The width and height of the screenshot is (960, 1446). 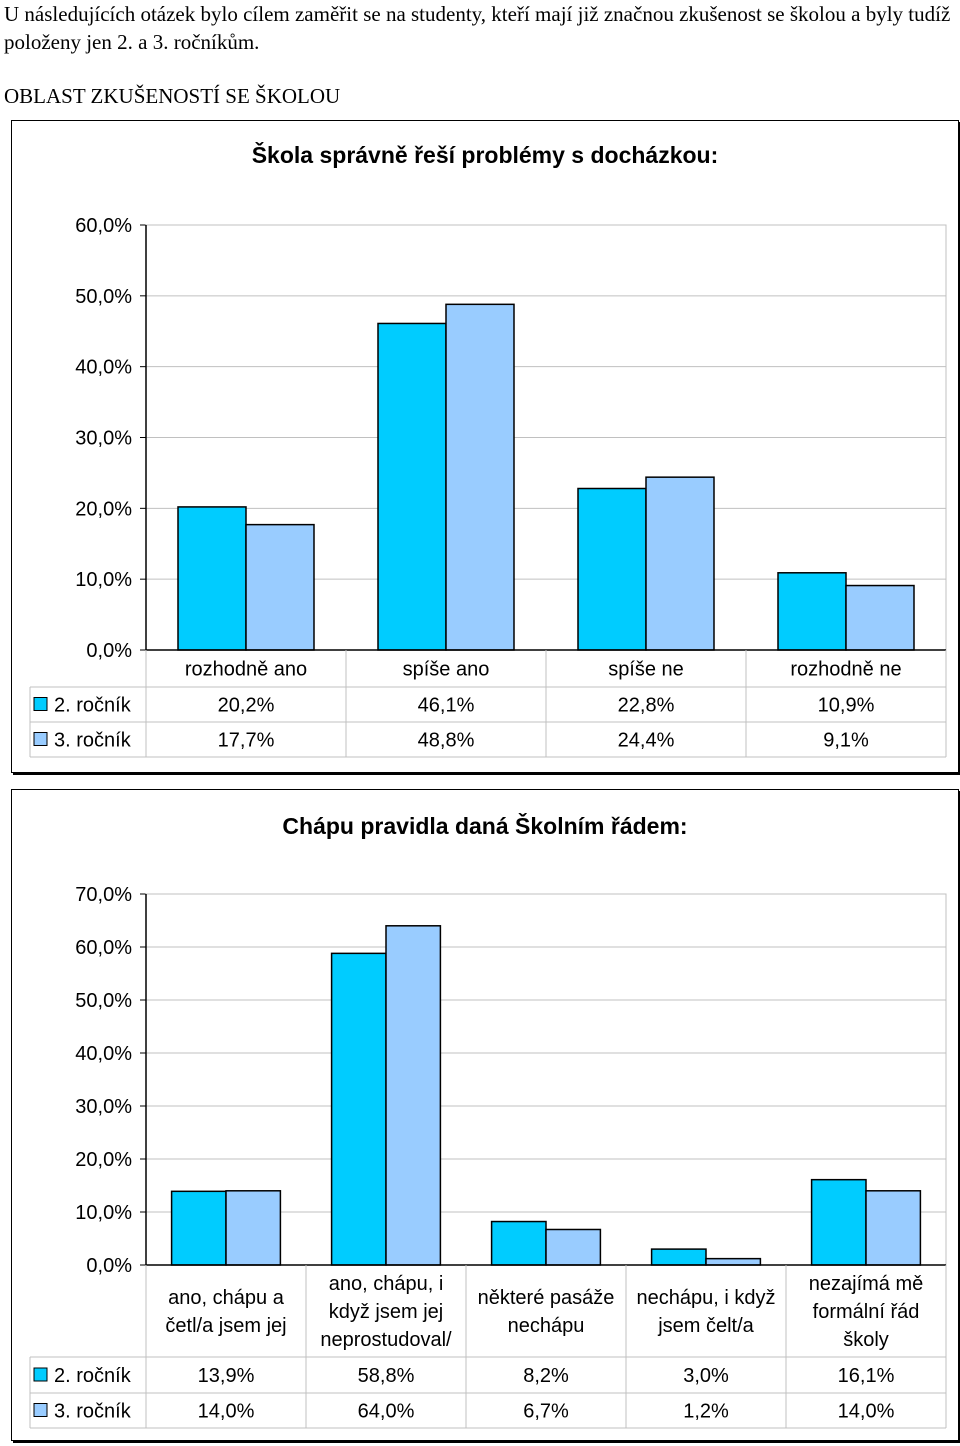 What do you see at coordinates (706, 1412) in the screenshot?
I see `data-label: 1,2%` at bounding box center [706, 1412].